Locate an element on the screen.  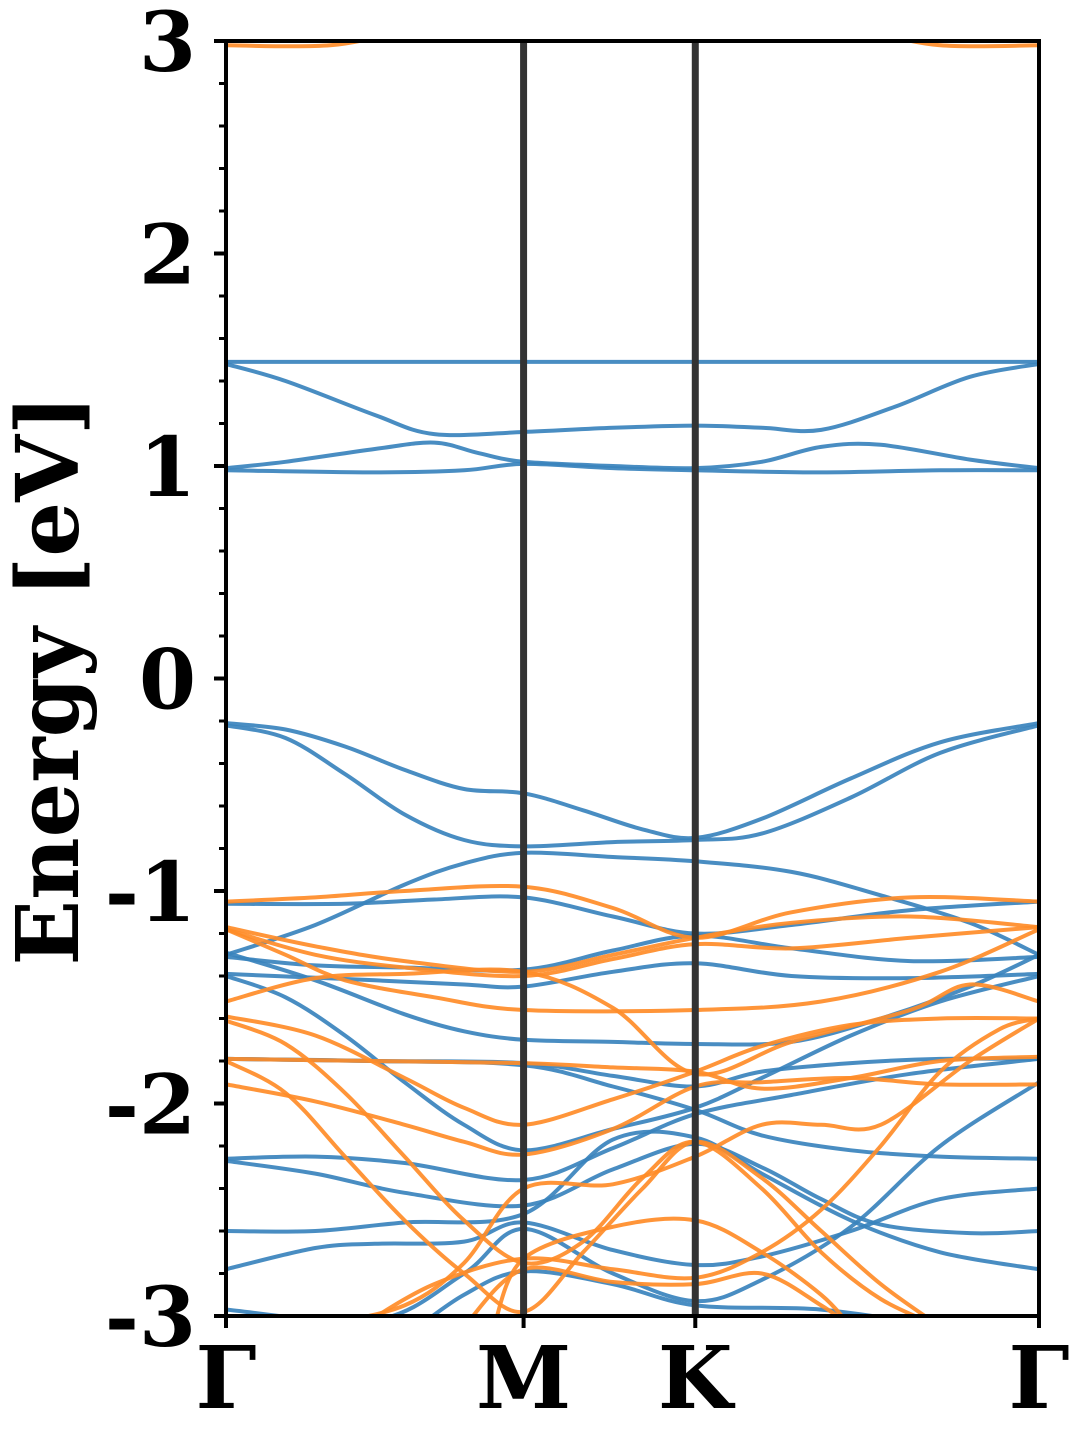
y-tick-label: 2 is located at coordinates (167, 256).